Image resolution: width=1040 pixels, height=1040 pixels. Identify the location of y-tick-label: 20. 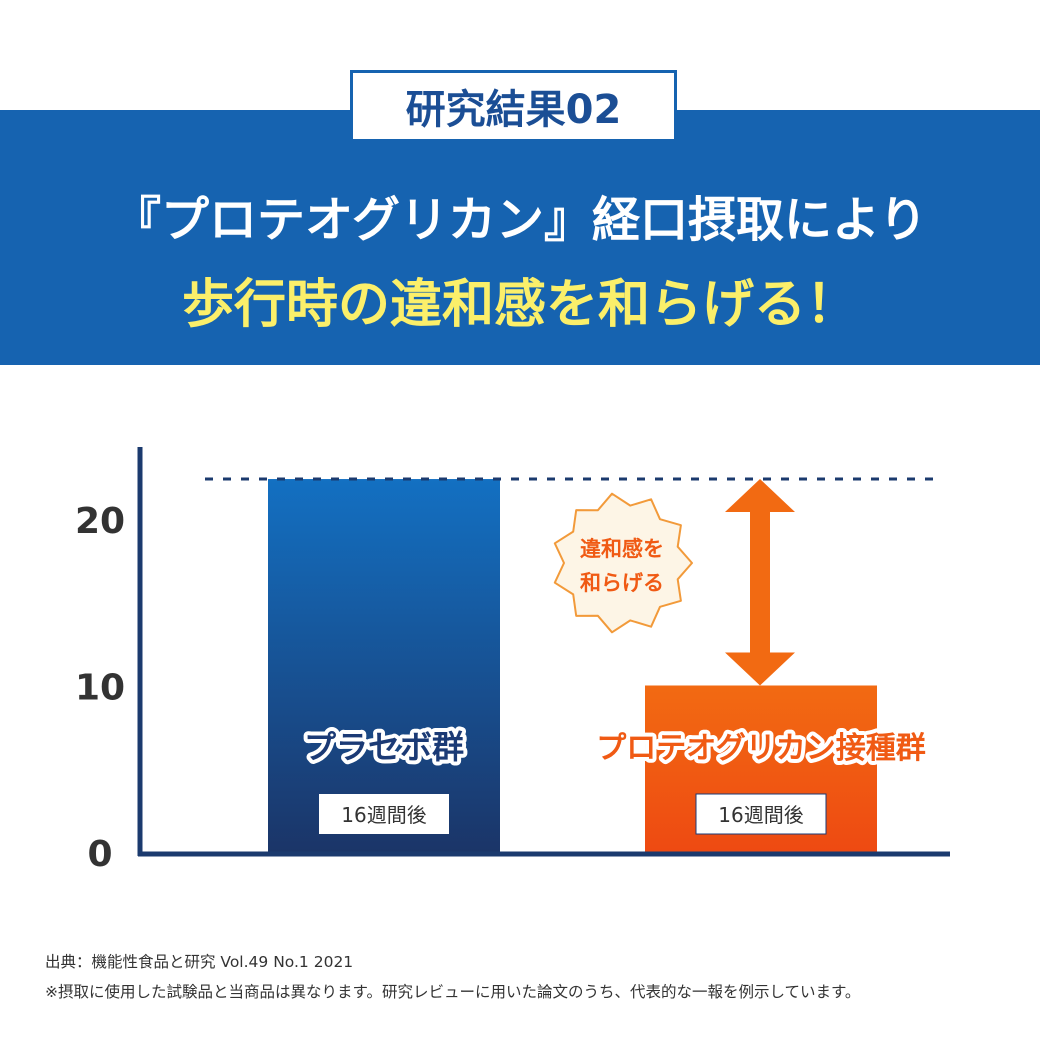
(100, 521).